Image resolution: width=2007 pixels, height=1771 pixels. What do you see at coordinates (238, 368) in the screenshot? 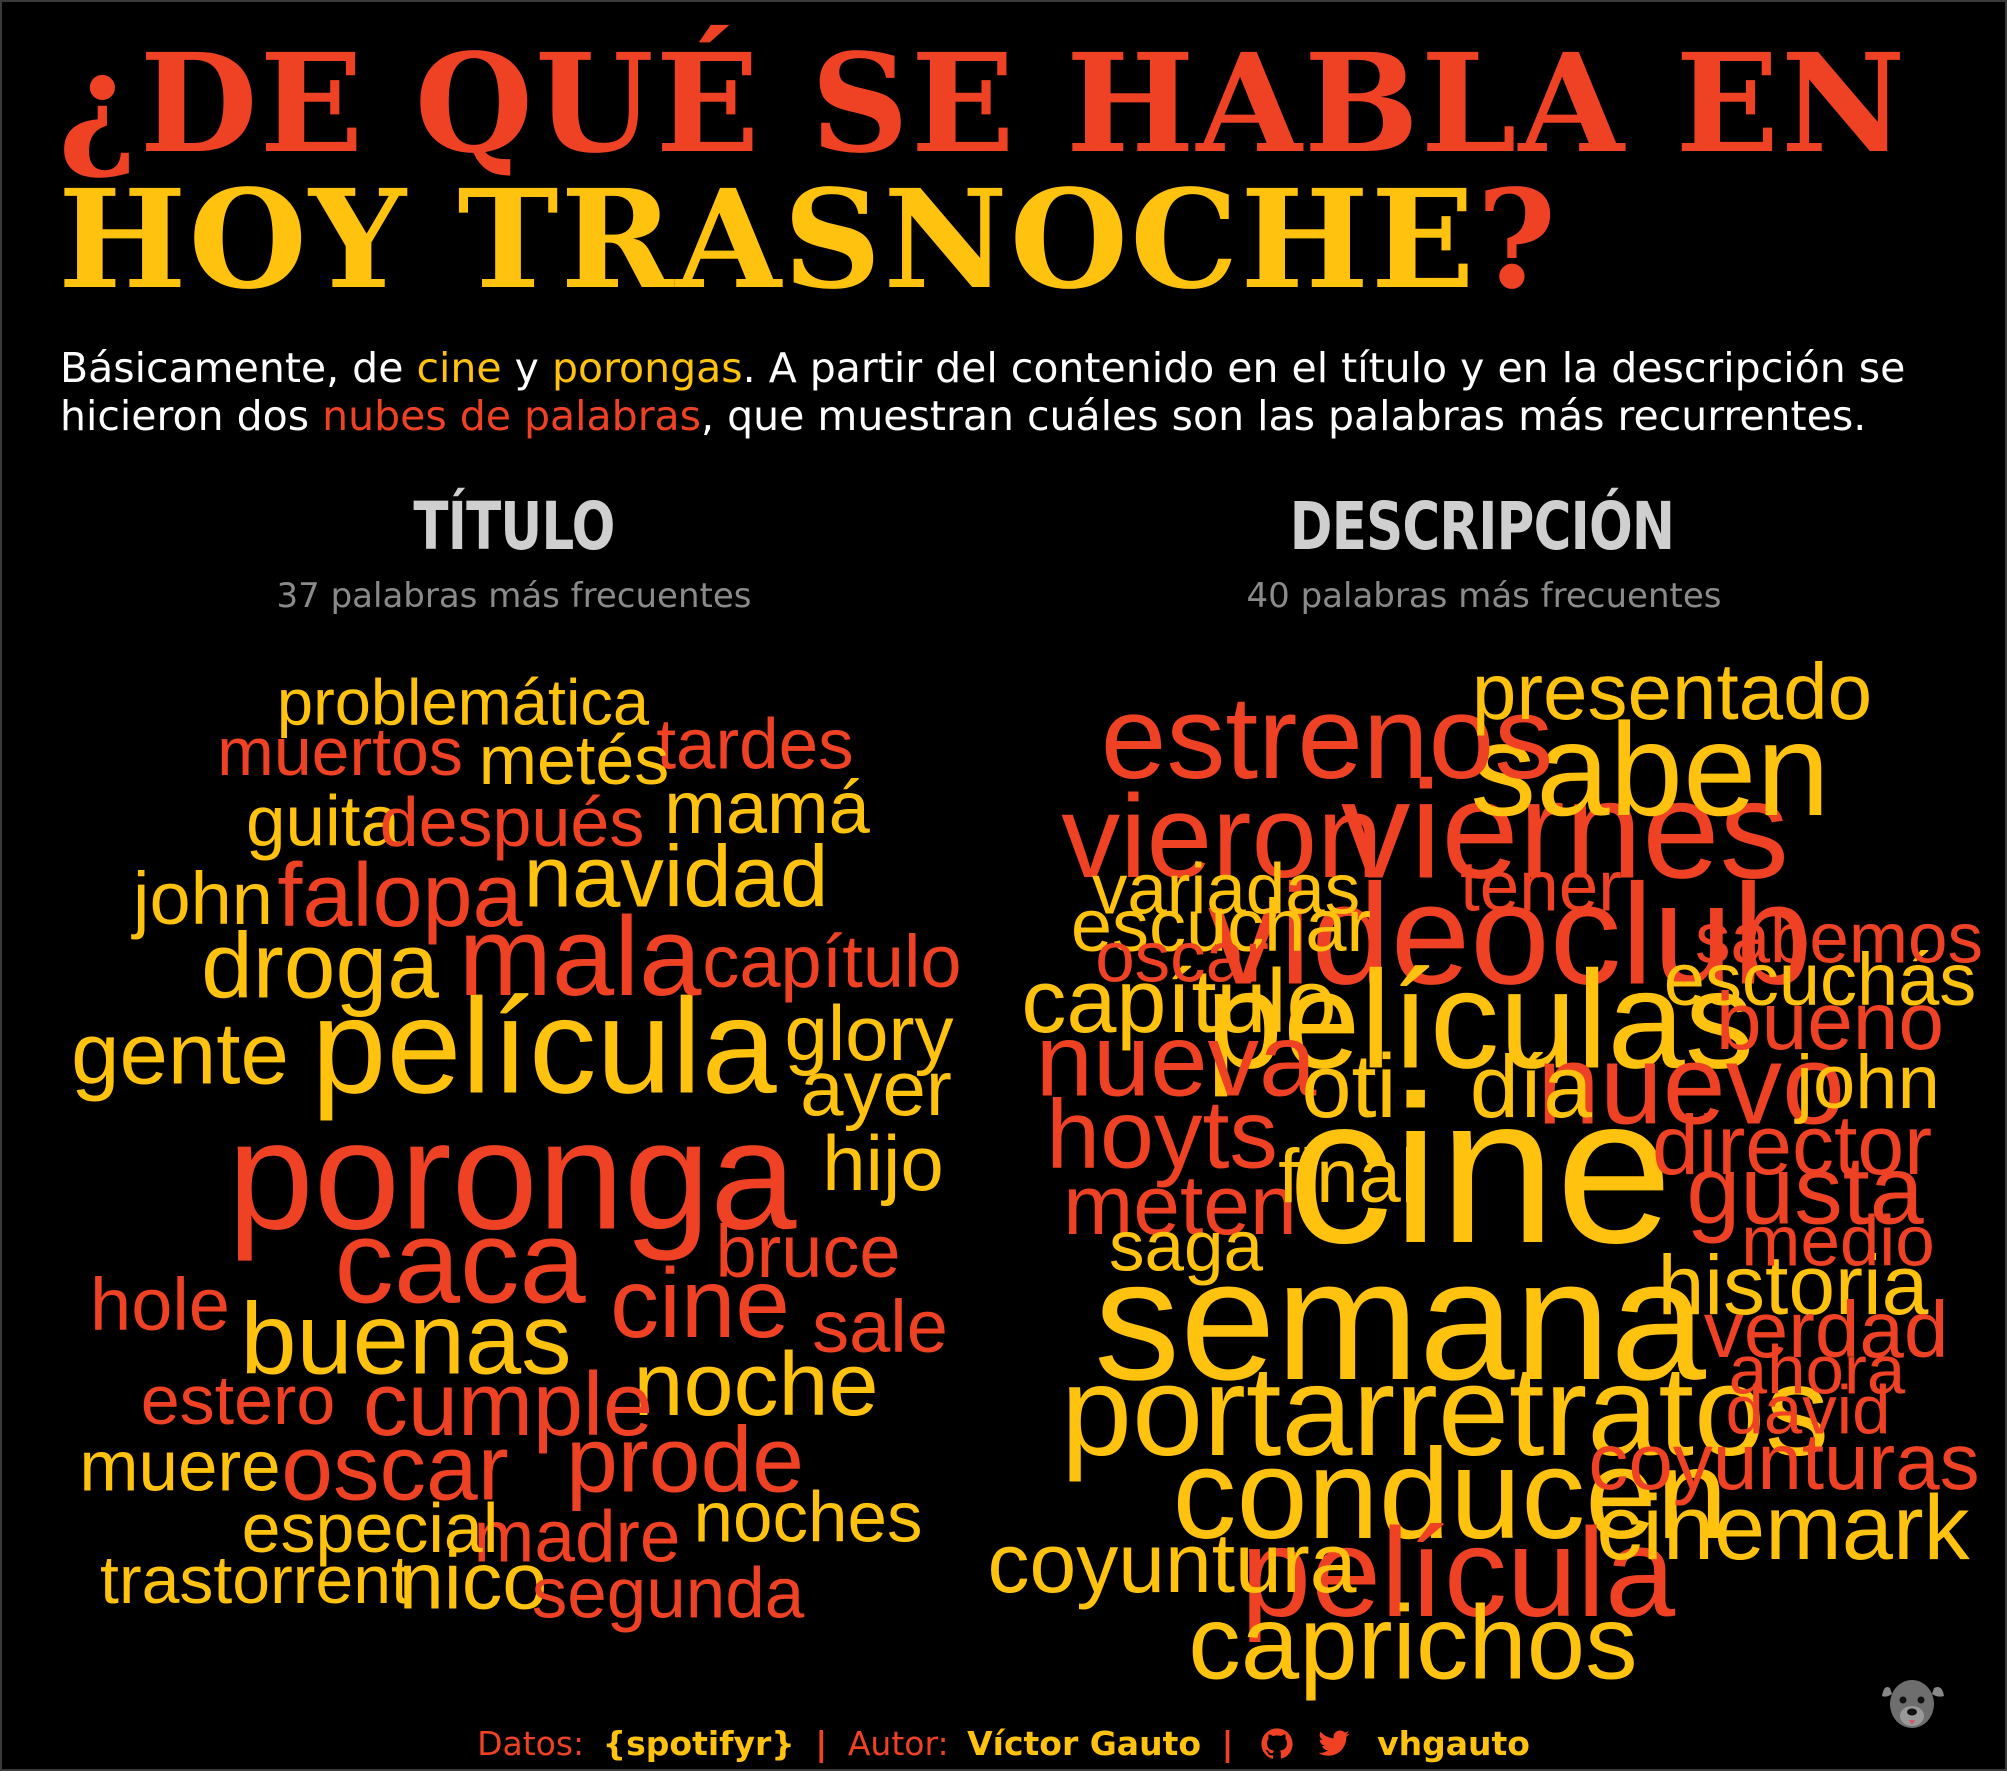
I see `intro-text-part: Básicamente, de` at bounding box center [238, 368].